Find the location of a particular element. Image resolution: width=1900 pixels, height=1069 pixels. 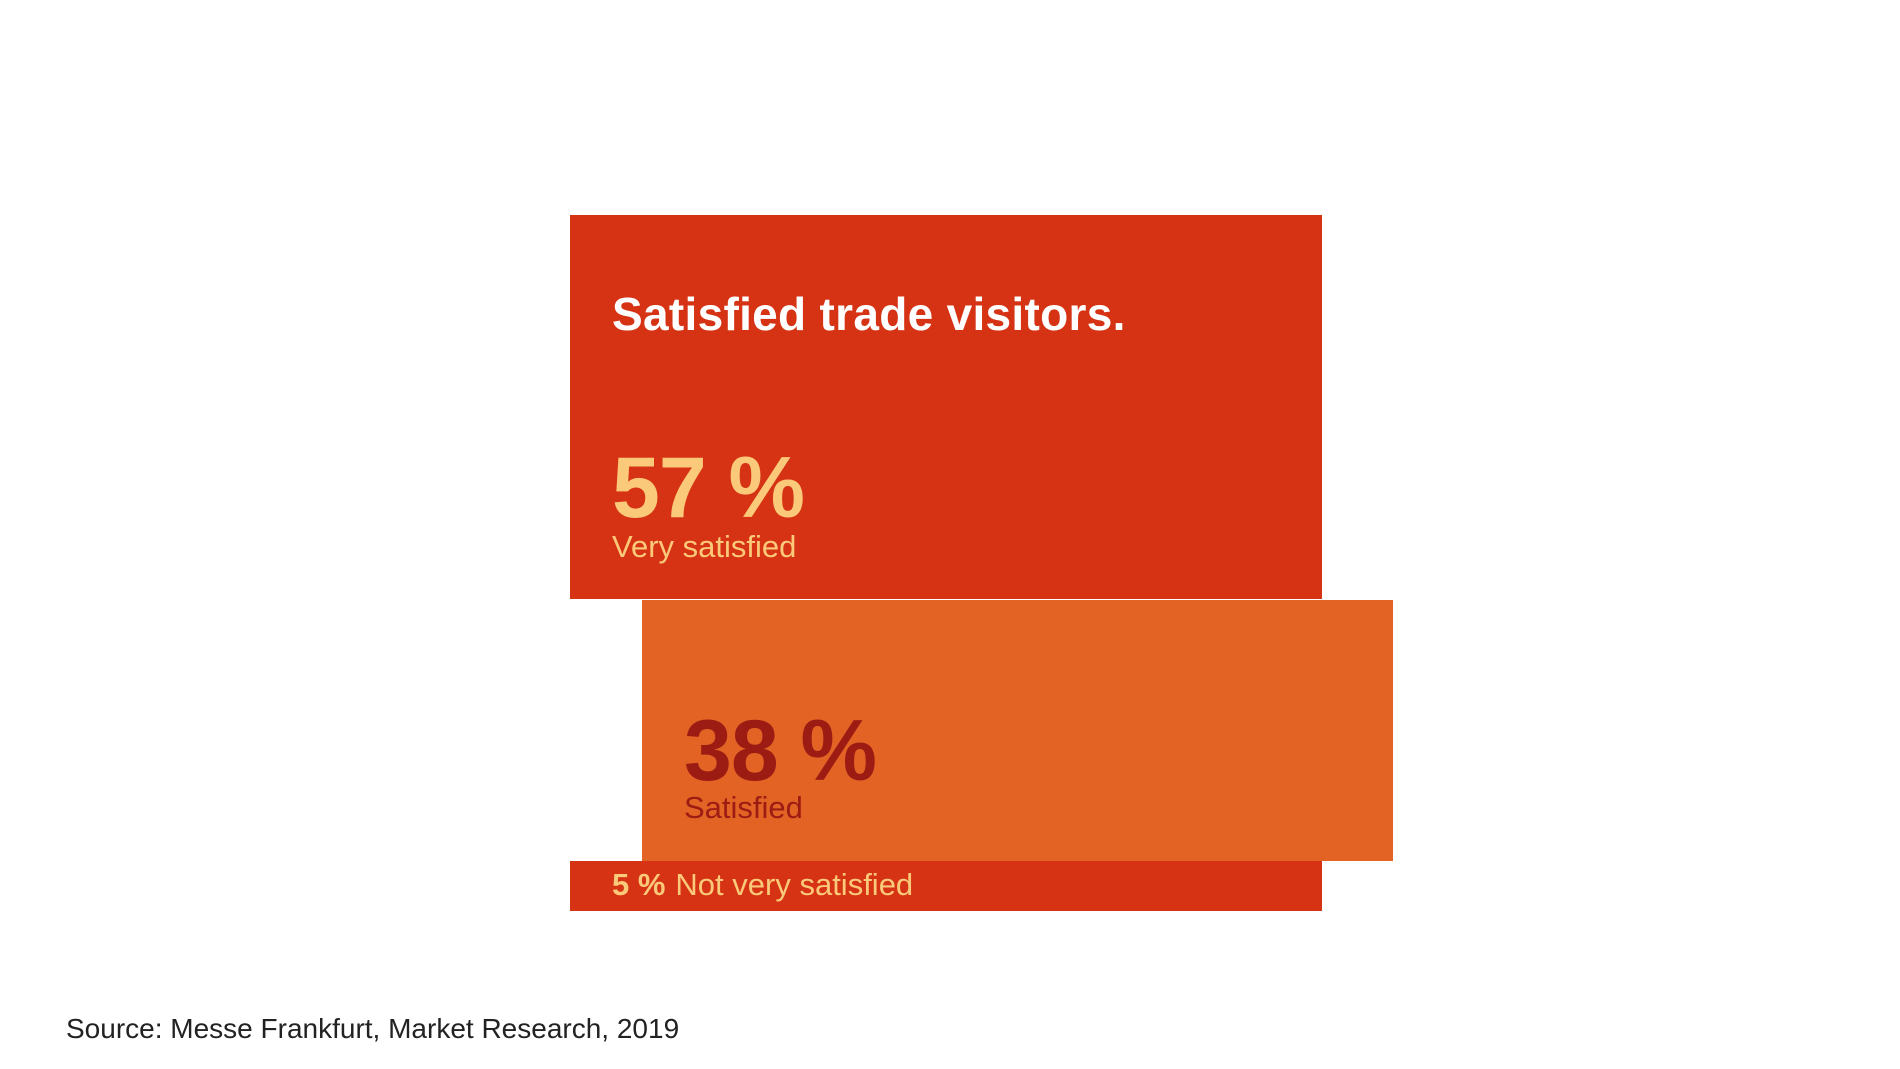

category-label-very-satisfied: Very satisfied is located at coordinates (704, 546).